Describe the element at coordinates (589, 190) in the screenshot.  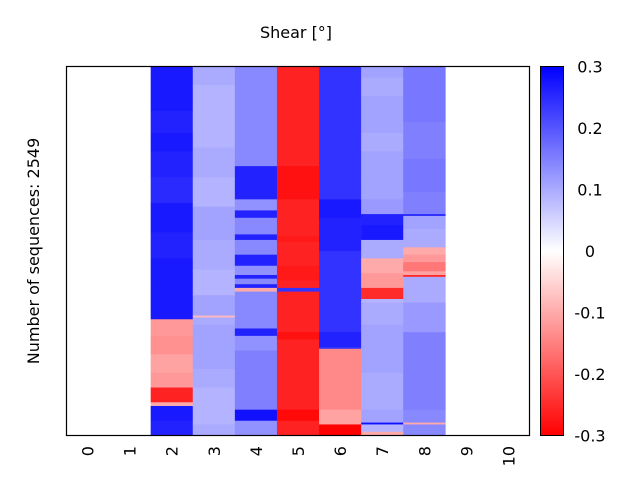
I see `colorbar-tick-label: 0.1` at that location.